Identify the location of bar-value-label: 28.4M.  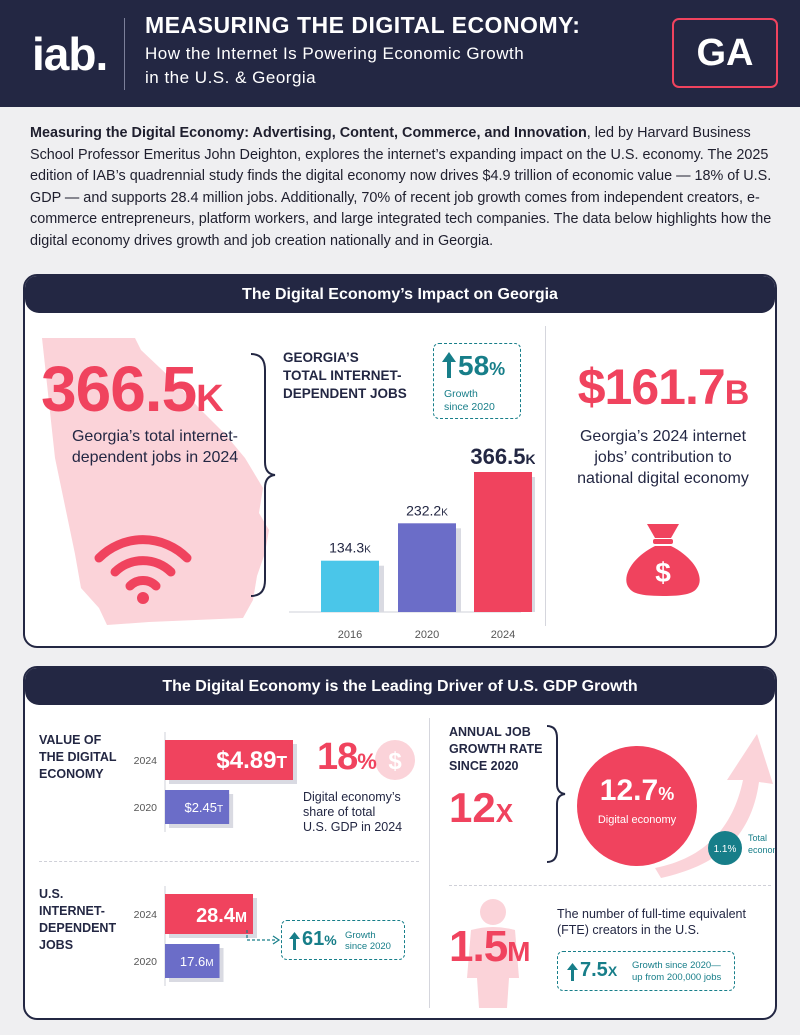
(221, 916).